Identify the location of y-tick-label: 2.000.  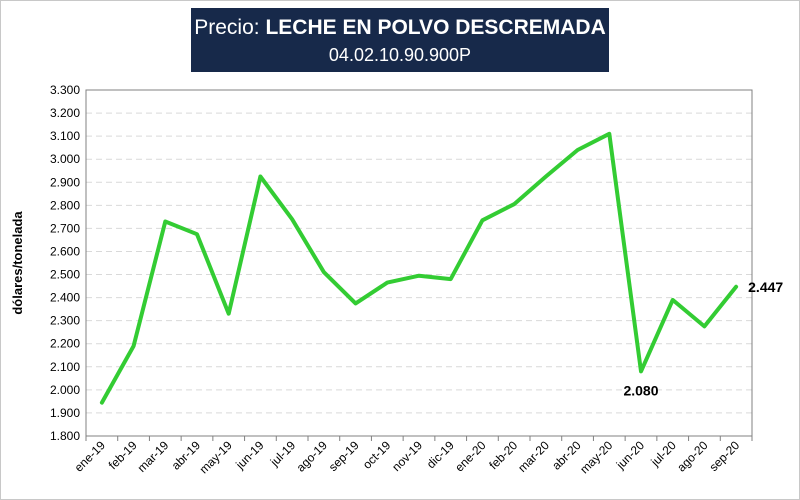
(65, 390).